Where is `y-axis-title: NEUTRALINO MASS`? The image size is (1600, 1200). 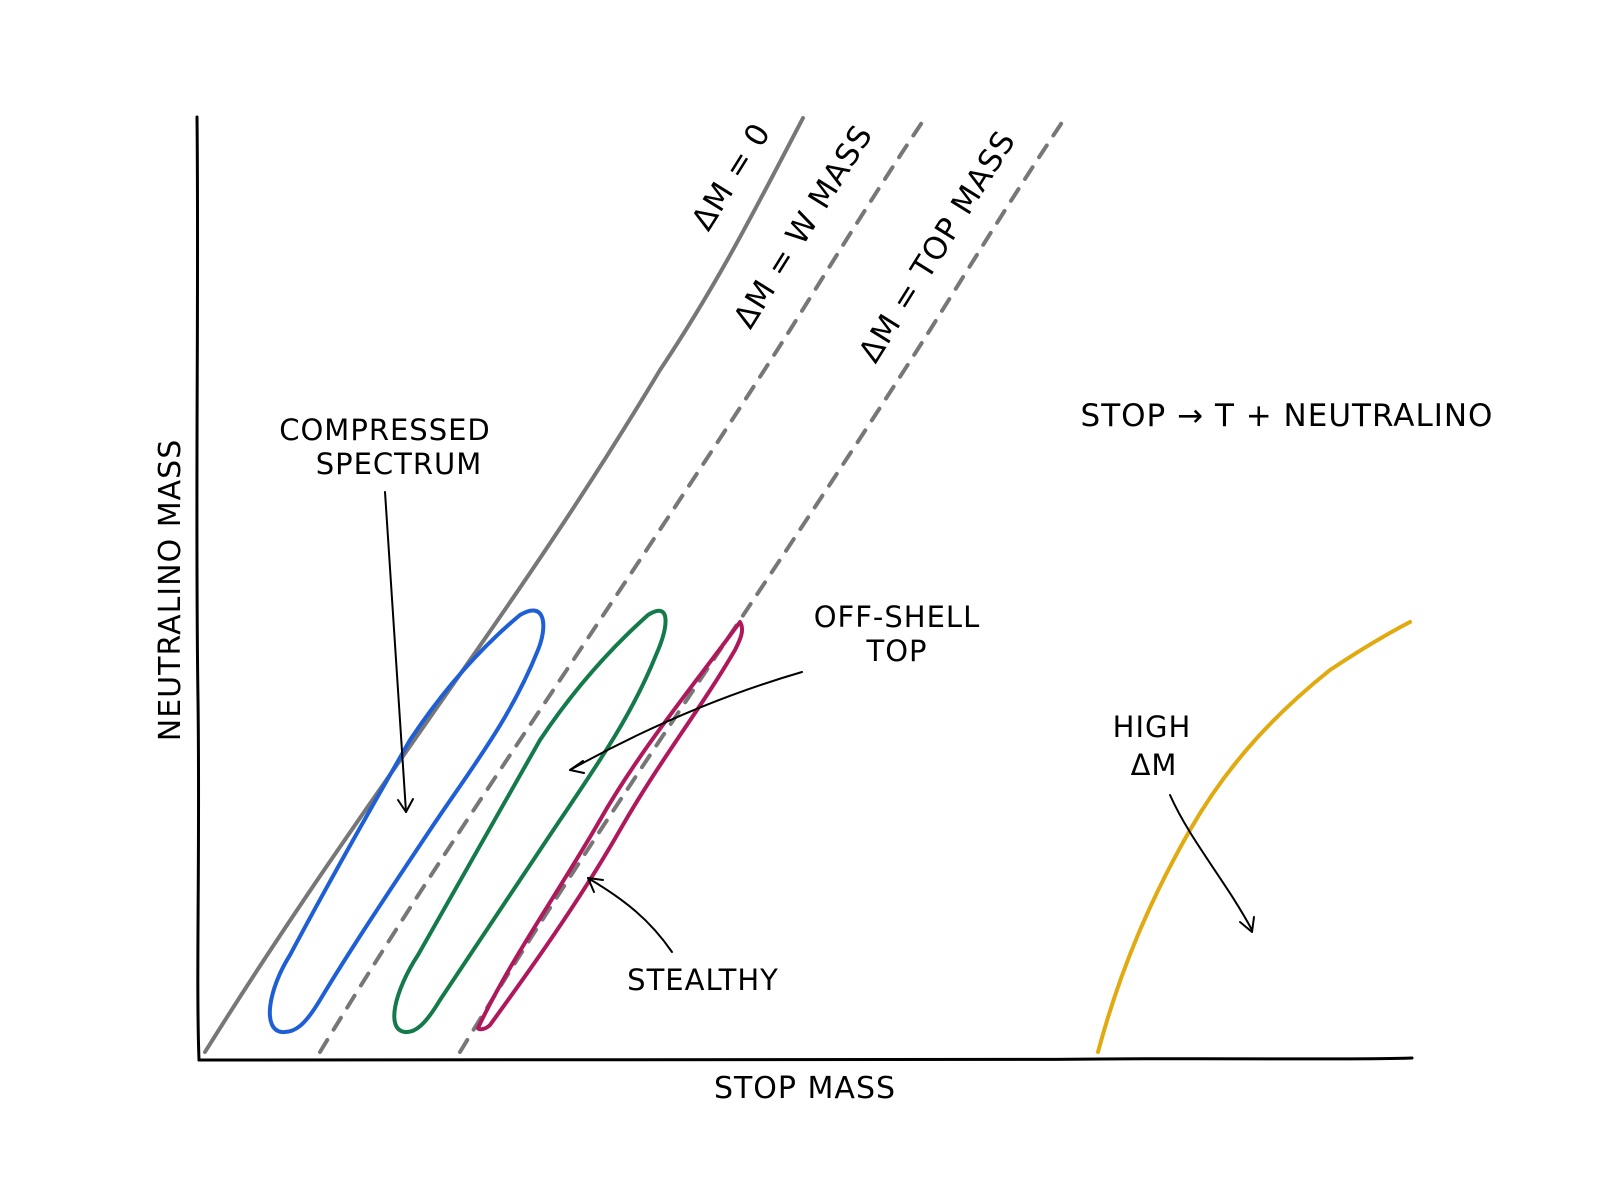 y-axis-title: NEUTRALINO MASS is located at coordinates (170, 590).